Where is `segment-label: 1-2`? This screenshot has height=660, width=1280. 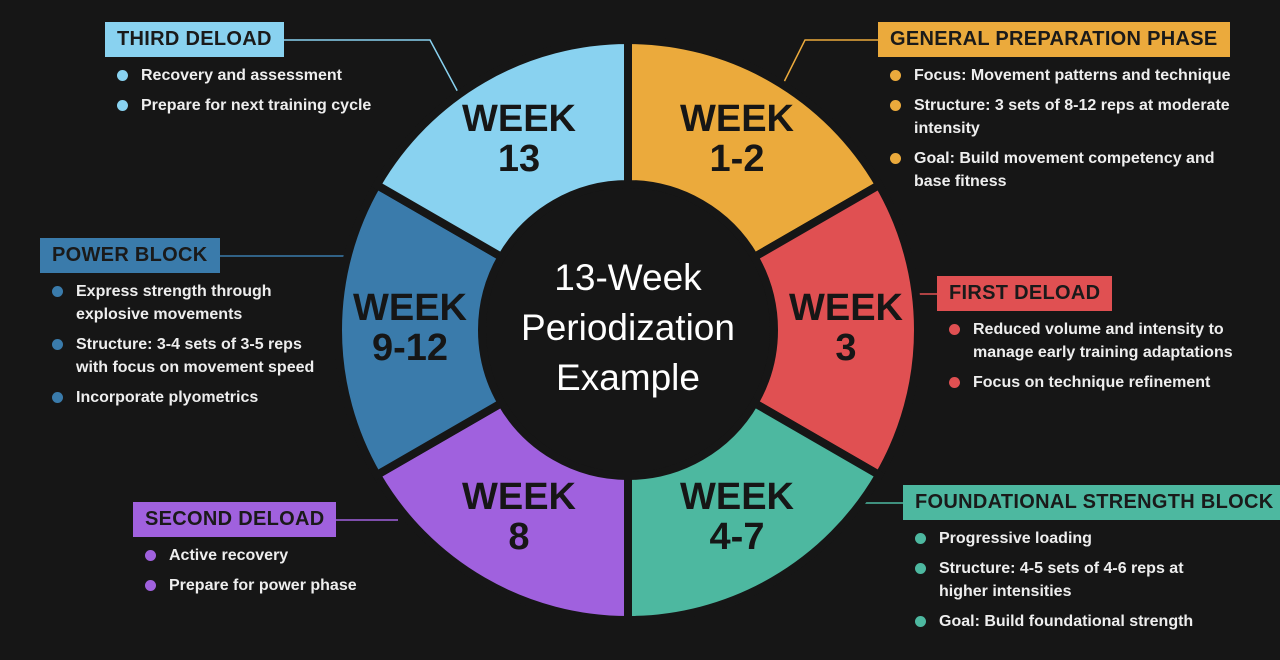 segment-label: 1-2 is located at coordinates (737, 159).